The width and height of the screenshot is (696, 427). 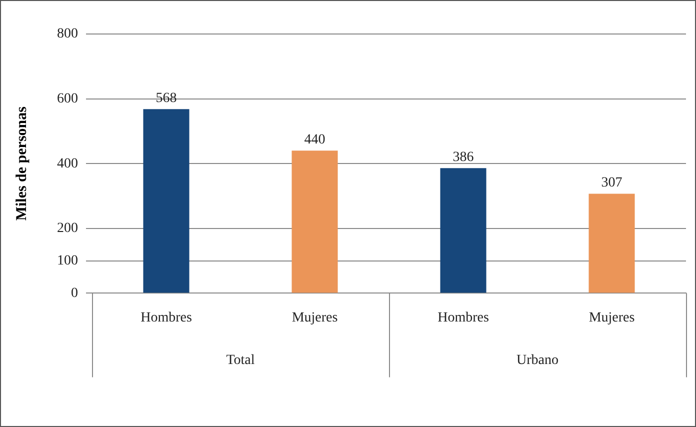 I want to click on text: Urbano, so click(x=537, y=360).